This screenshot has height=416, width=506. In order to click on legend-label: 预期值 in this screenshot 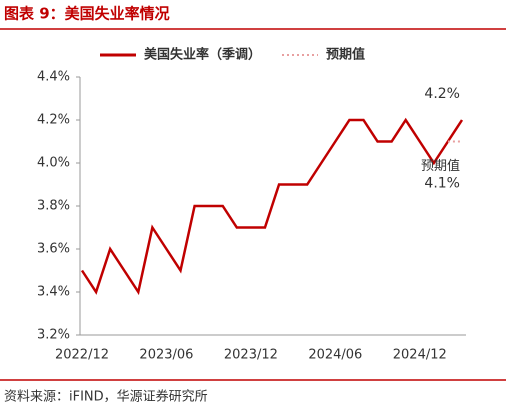, I will do `click(345, 55)`.